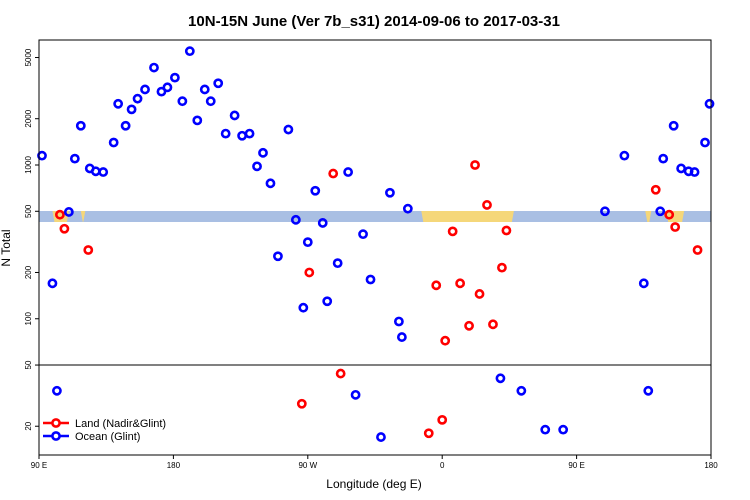 The height and width of the screenshot is (500, 750). I want to click on legend-label: Ocean (Glint), so click(107, 437).